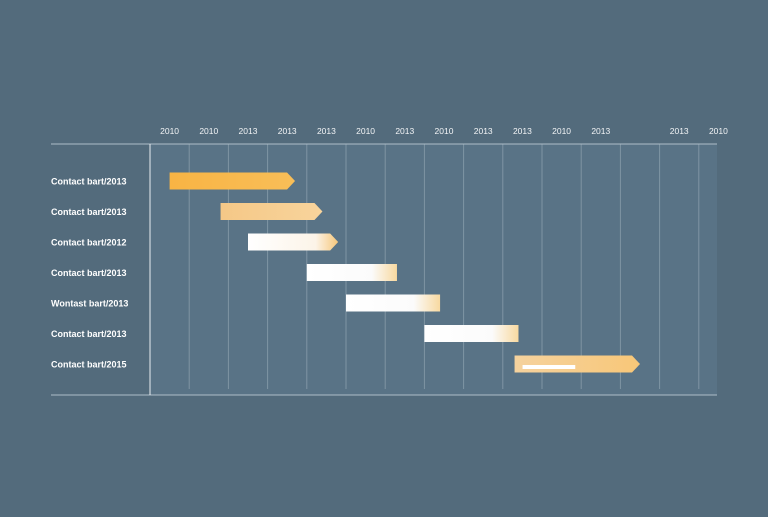 The image size is (768, 517). Describe the element at coordinates (89, 243) in the screenshot. I see `task-label: Contact bart/2012` at that location.